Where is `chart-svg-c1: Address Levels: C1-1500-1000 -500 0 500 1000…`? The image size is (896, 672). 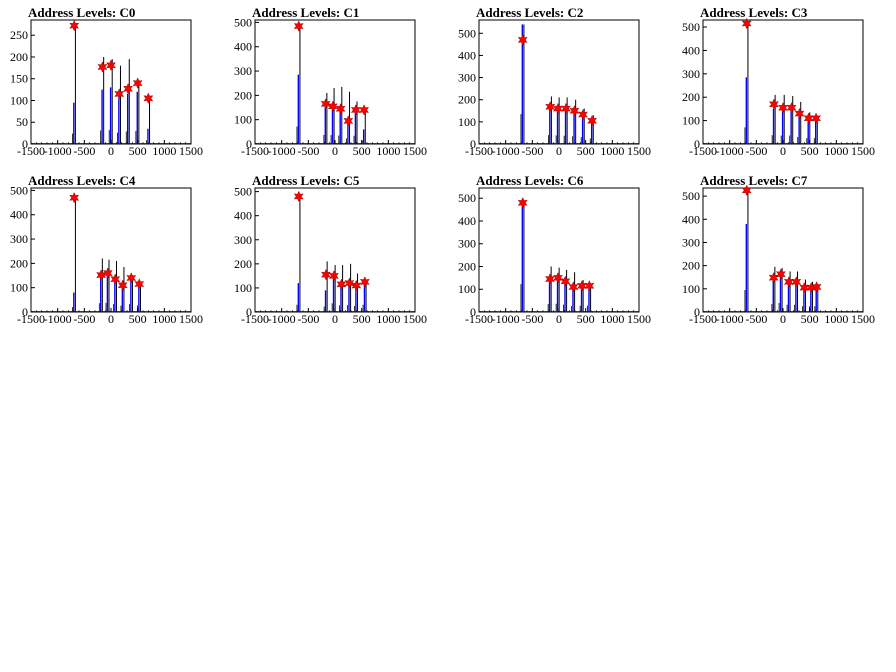 chart-svg-c1: Address Levels: C1-1500-1000 -500 0 500 1000… is located at coordinates (330, 81).